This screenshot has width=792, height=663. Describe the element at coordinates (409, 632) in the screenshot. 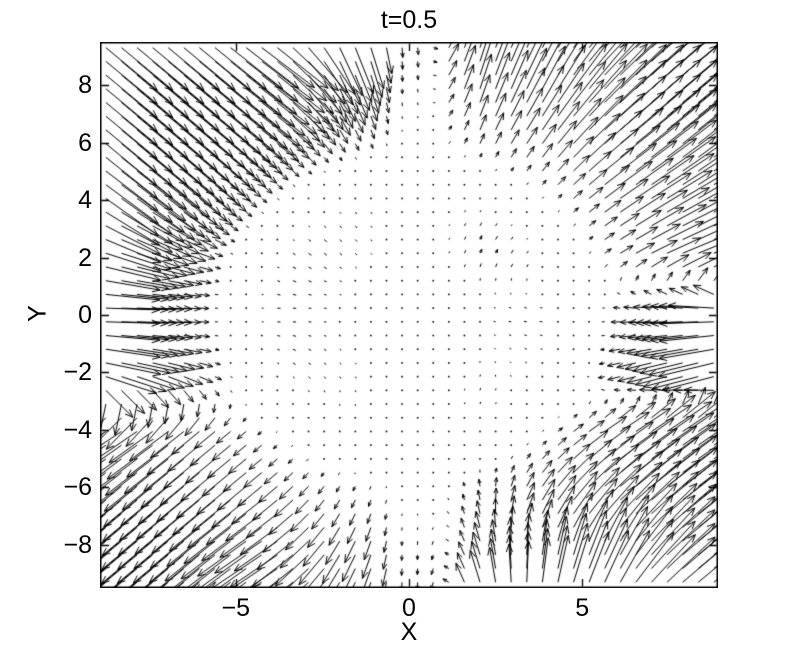

I see `x-axis-label: X` at that location.